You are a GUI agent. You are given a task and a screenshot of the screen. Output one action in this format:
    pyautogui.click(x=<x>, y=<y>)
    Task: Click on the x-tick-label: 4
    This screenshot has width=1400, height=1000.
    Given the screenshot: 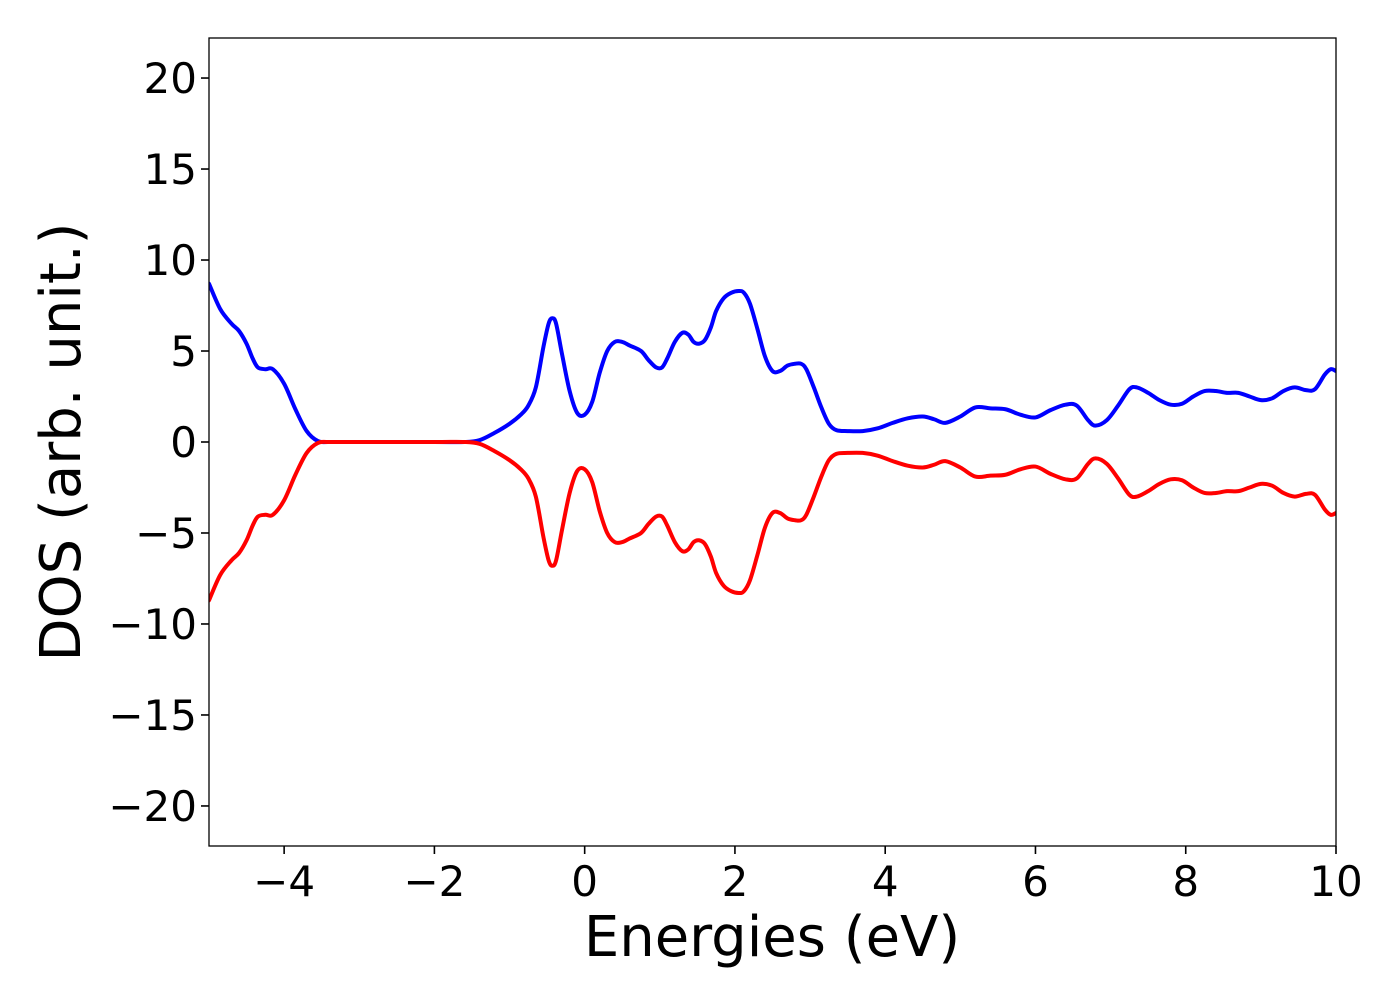 What is the action you would take?
    pyautogui.click(x=885, y=881)
    